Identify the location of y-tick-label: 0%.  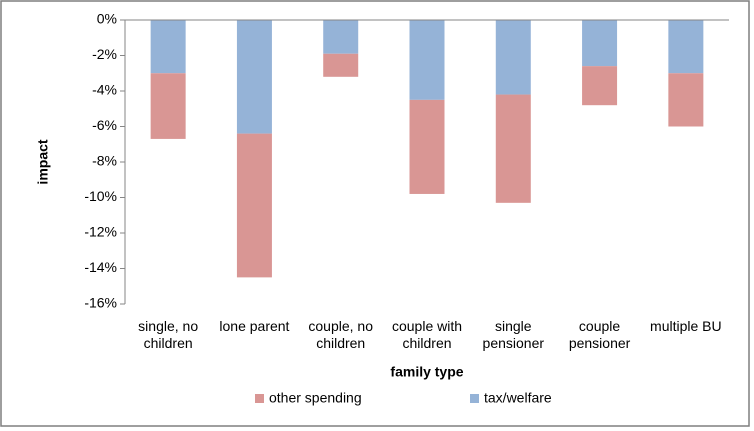
(107, 19).